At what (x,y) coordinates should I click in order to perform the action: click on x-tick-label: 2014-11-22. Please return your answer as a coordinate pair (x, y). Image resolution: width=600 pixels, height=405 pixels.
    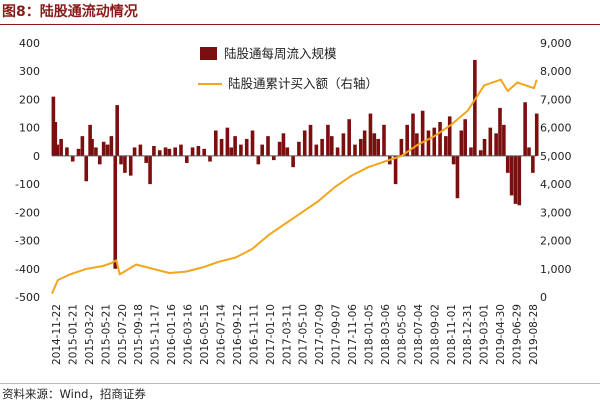
    Looking at the image, I should click on (57, 334).